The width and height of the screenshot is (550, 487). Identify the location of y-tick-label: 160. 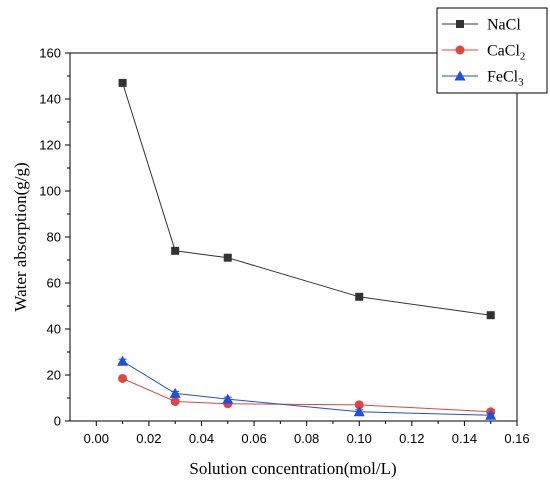
(50, 53).